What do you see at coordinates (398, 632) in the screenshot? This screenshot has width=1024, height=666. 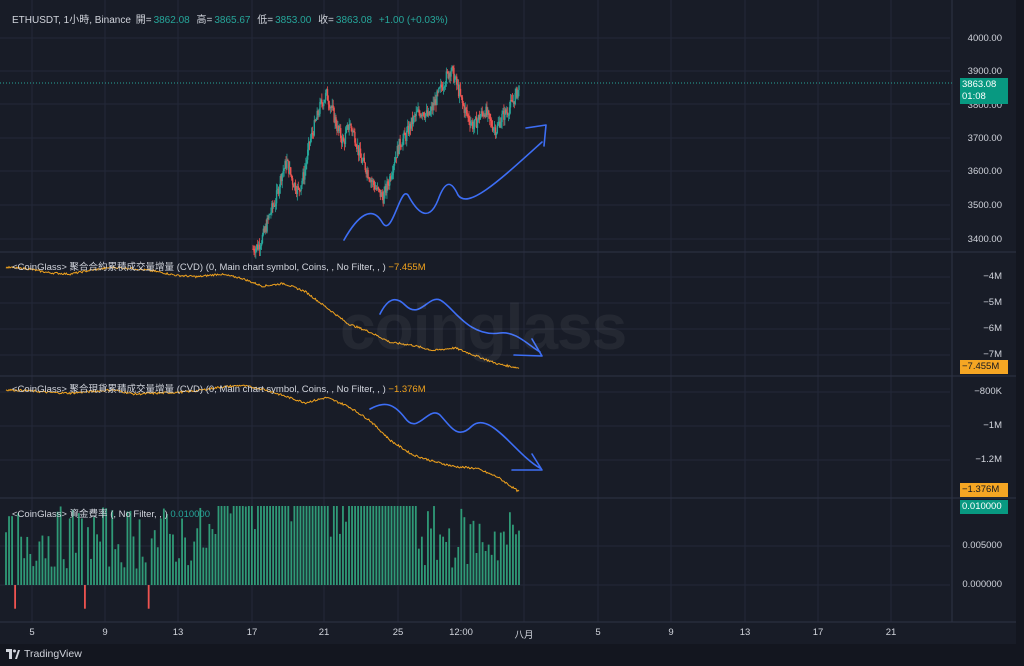 I see `x-tick: 25` at bounding box center [398, 632].